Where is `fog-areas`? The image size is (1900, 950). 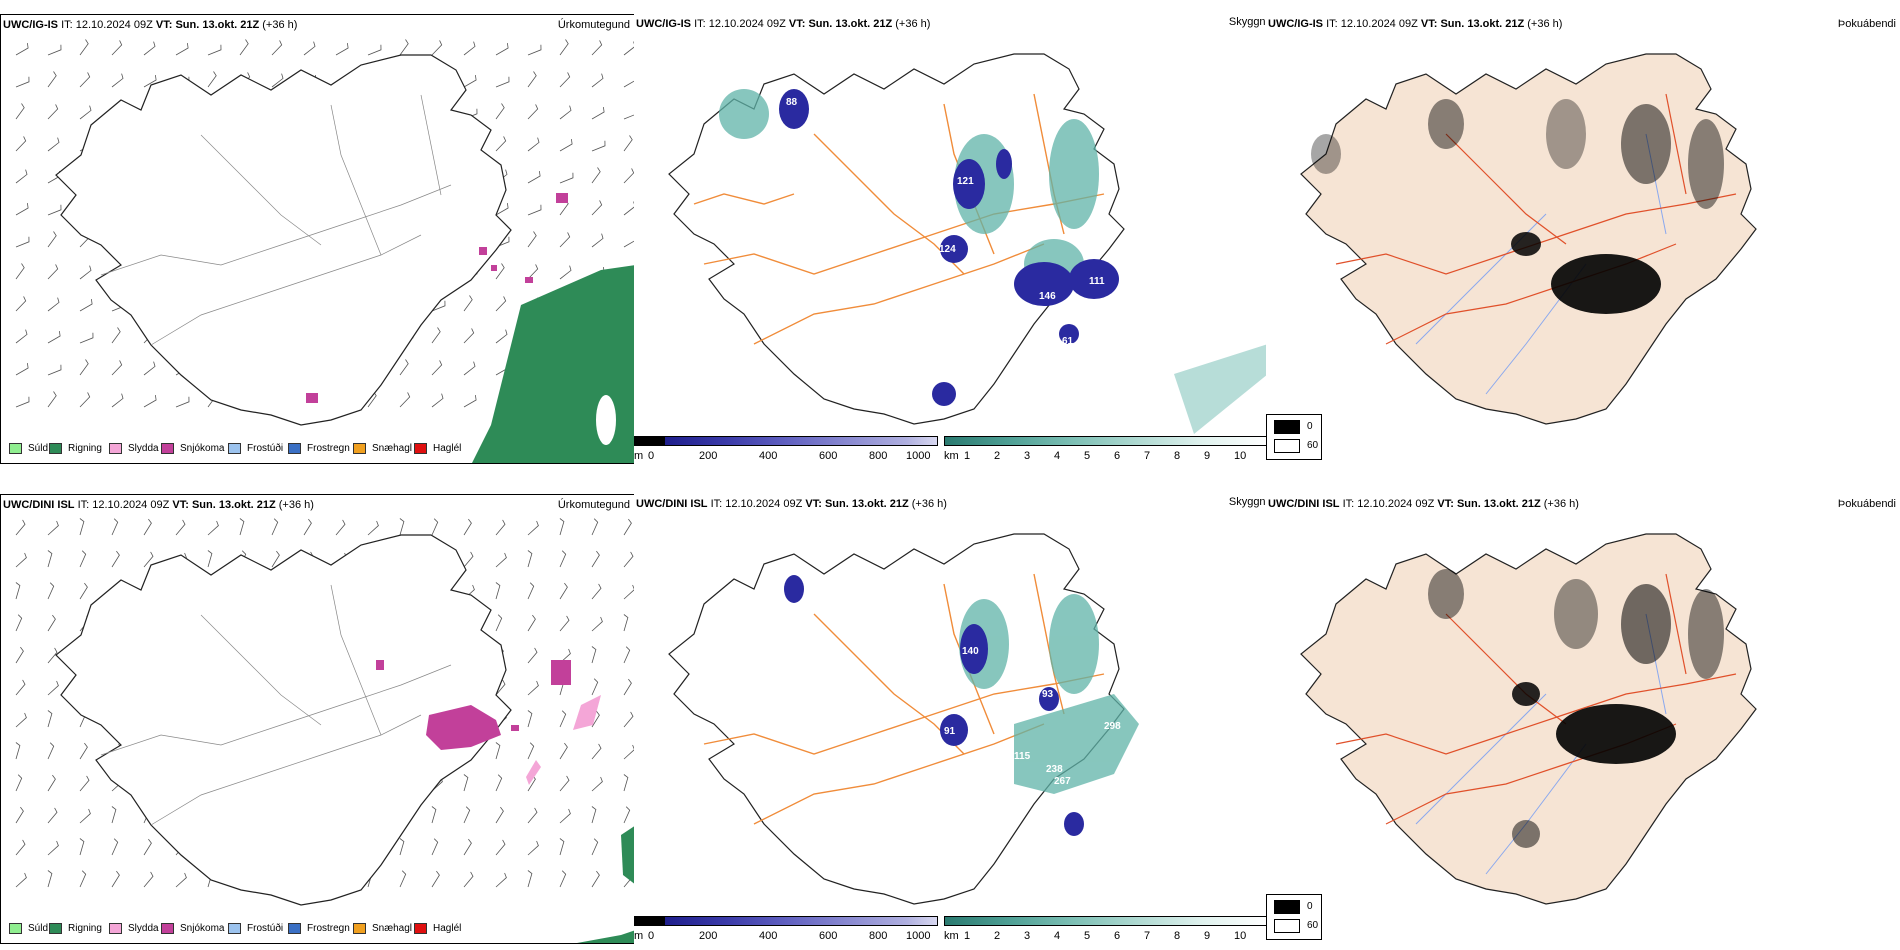
fog-areas is located at coordinates (1517, 206).